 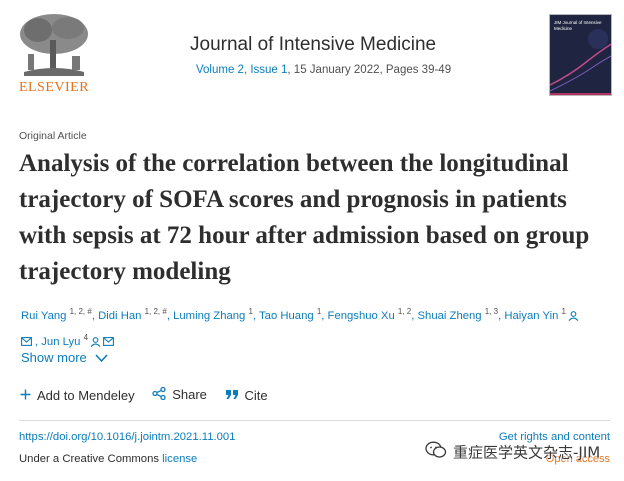 What do you see at coordinates (313, 44) in the screenshot?
I see `journal-title: Journal of Intensive Medicine` at bounding box center [313, 44].